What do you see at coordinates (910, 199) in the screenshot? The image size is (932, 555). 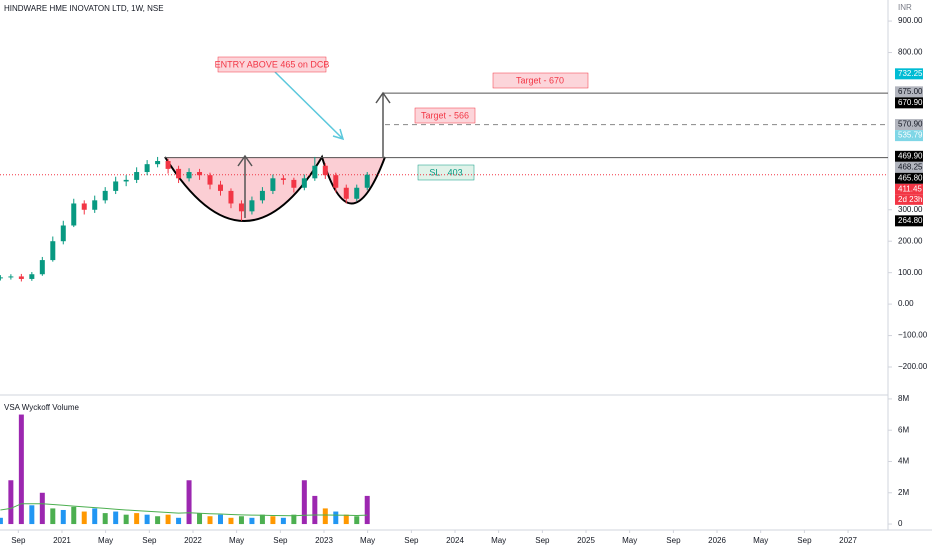 I see `countdown: 2d 23h` at bounding box center [910, 199].